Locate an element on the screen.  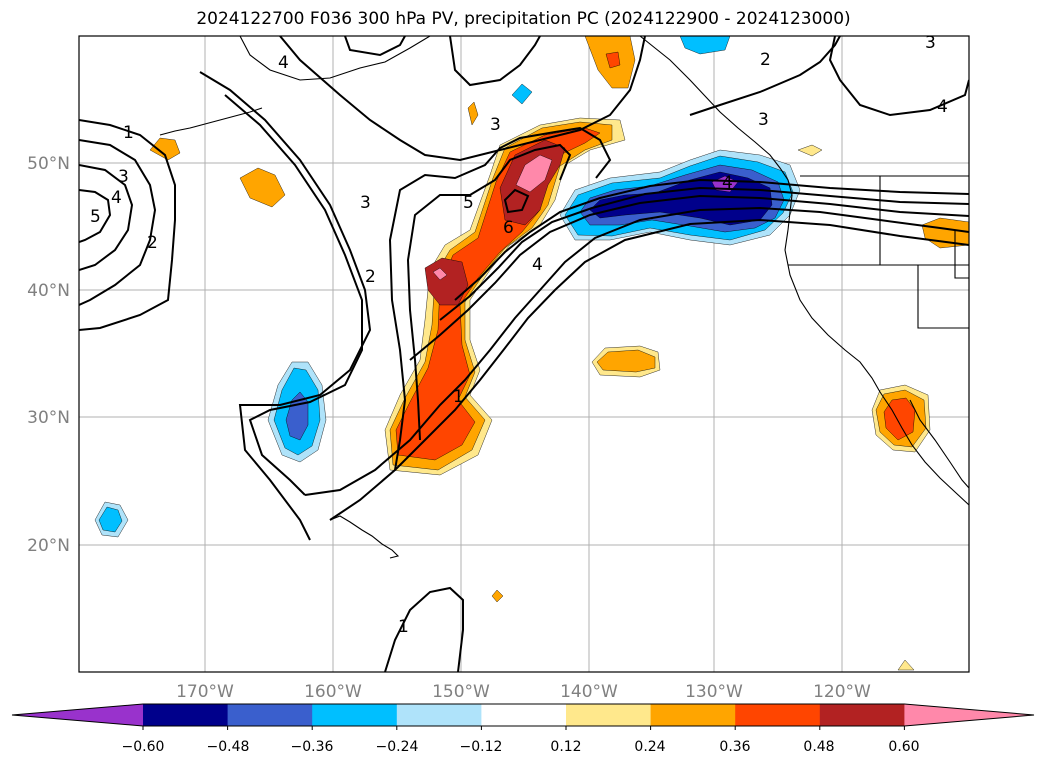
lon-label: 140°W is located at coordinates (589, 692).